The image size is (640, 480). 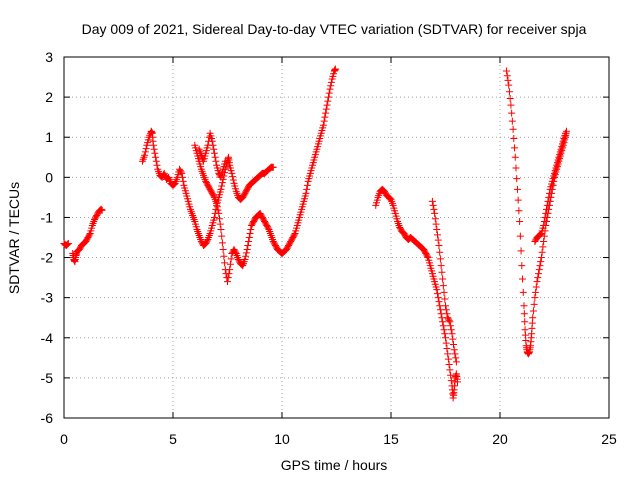 What do you see at coordinates (550, 187) in the screenshot?
I see `series-seg9` at bounding box center [550, 187].